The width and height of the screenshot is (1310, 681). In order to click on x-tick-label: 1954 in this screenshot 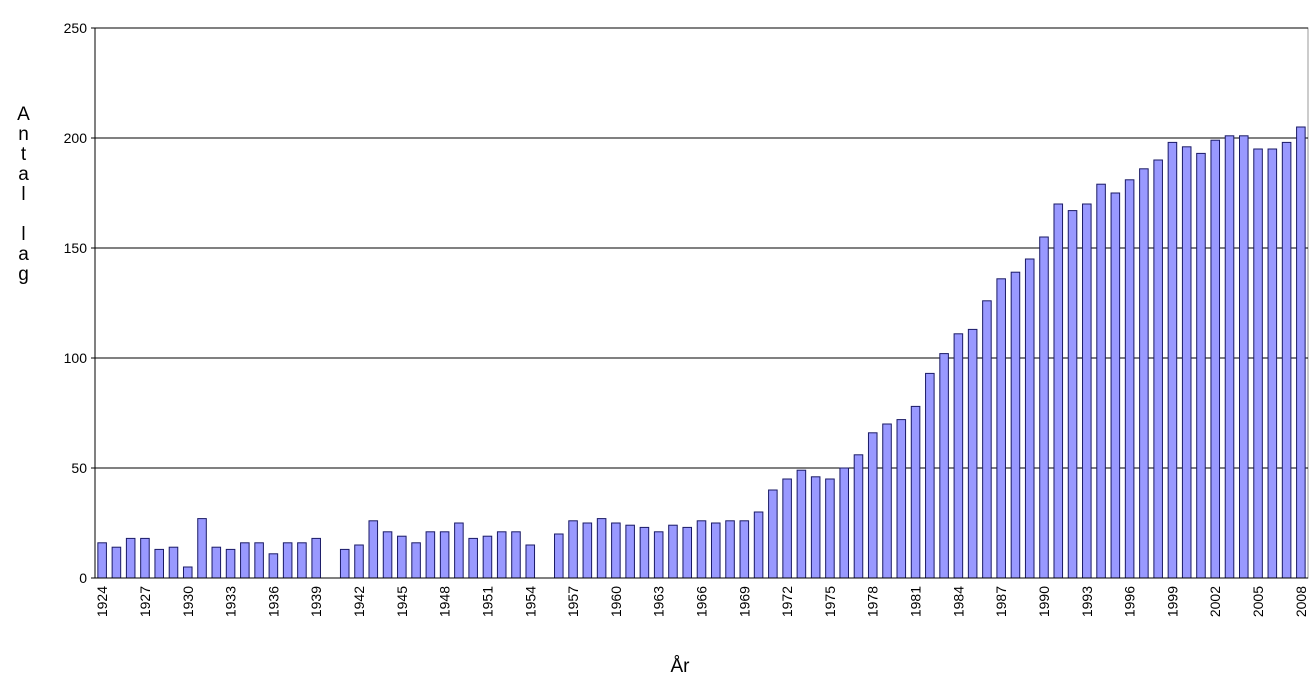, I will do `click(530, 601)`.